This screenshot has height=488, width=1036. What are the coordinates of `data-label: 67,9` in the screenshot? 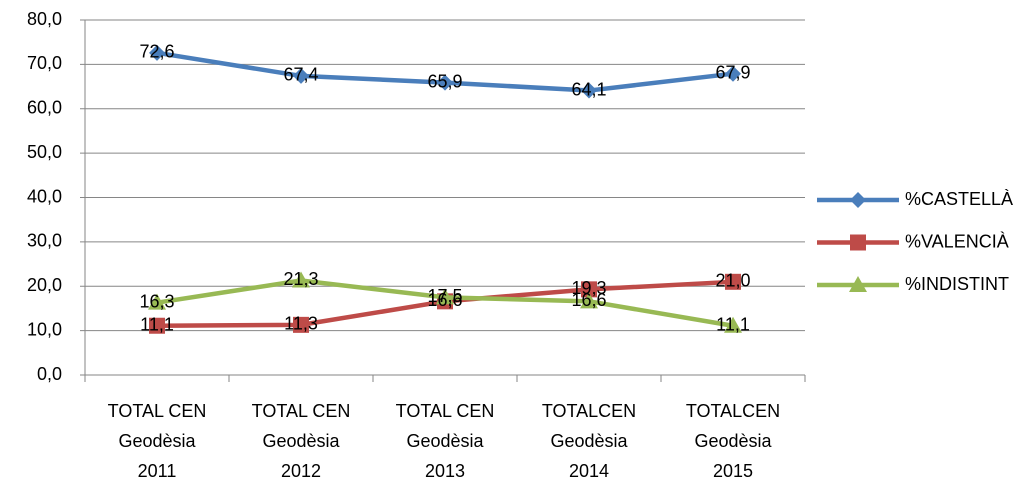 It's located at (732, 72).